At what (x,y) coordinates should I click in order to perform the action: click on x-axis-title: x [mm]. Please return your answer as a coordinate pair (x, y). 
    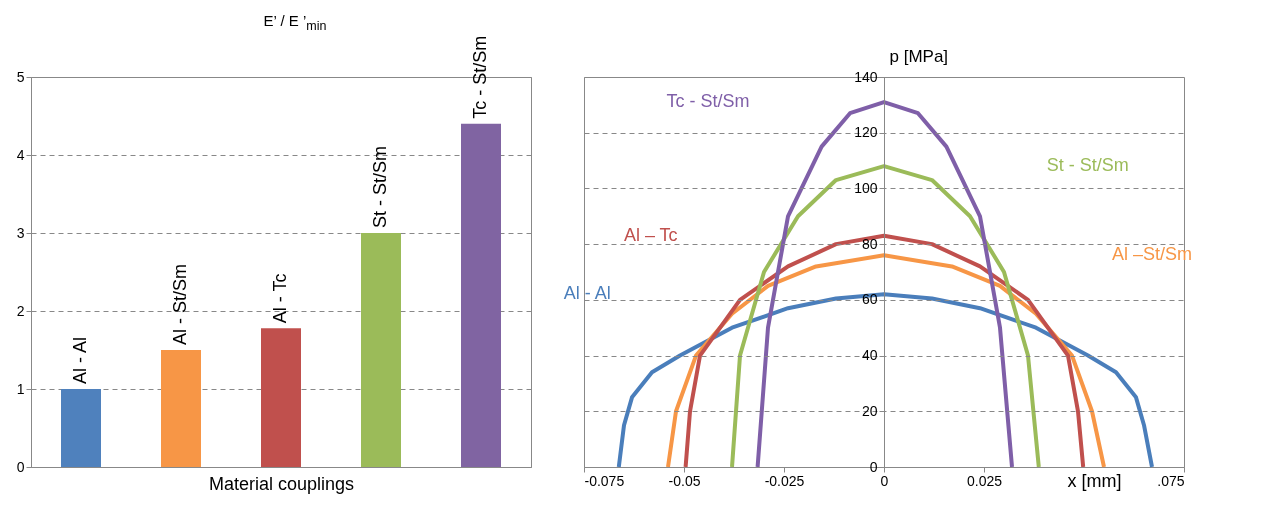
    Looking at the image, I should click on (1094, 480).